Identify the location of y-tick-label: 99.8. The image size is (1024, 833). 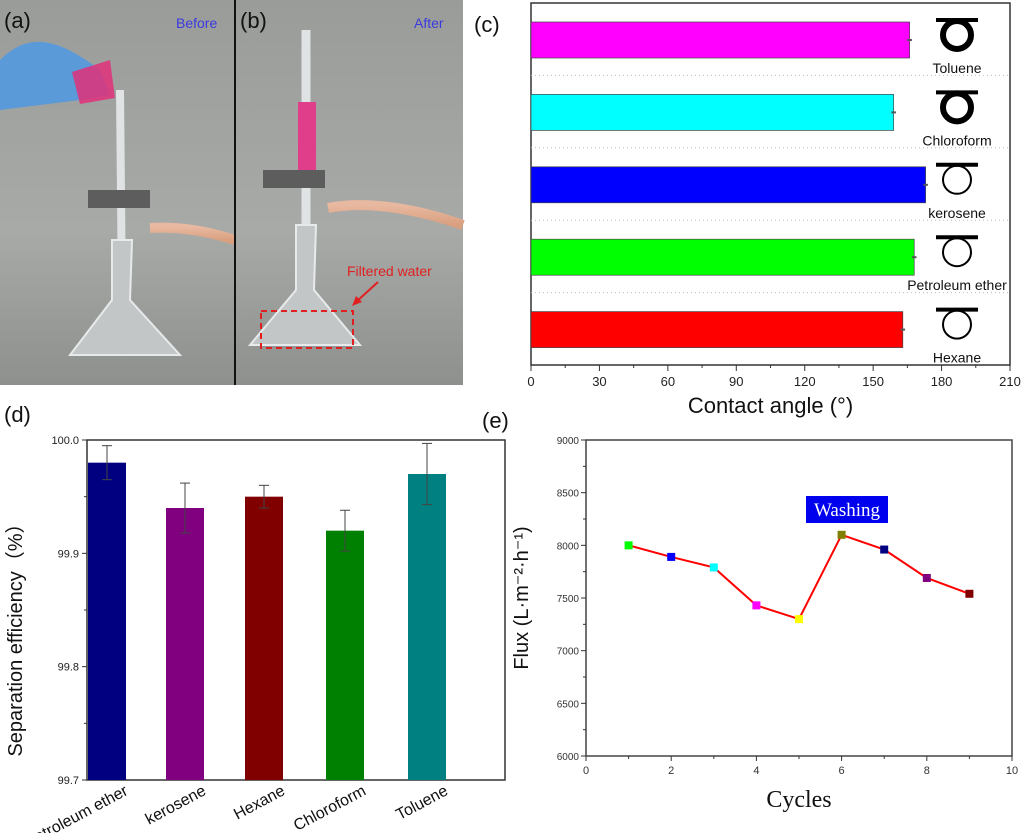
(68, 668).